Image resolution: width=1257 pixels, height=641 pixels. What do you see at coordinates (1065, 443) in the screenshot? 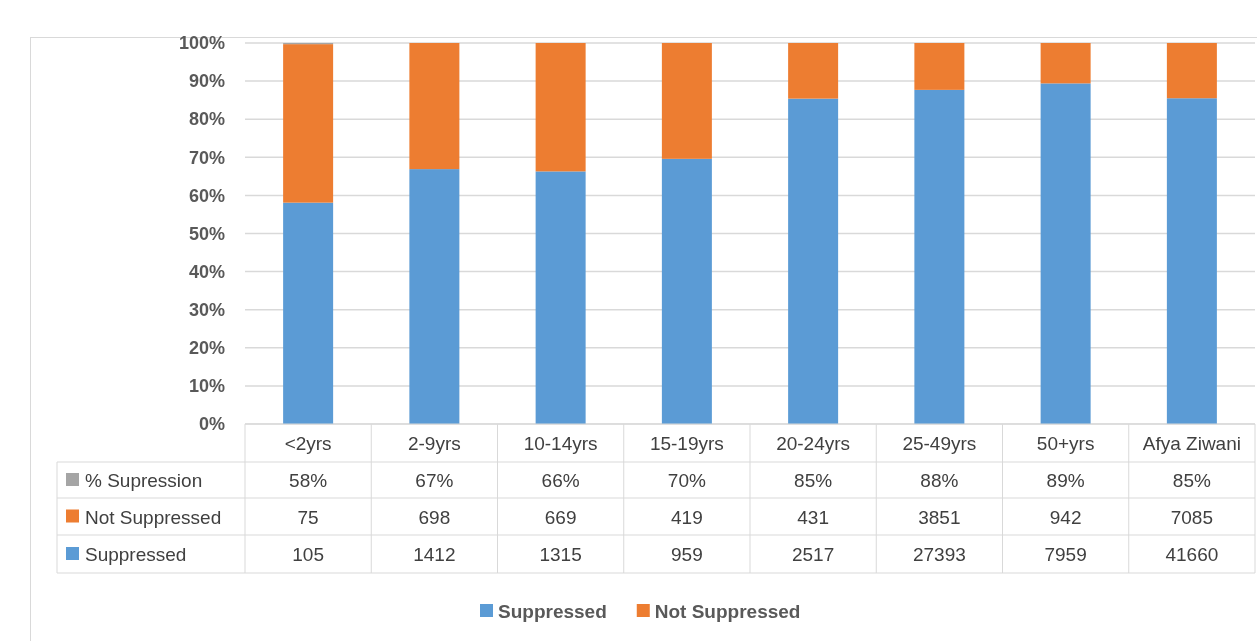
I see `x-tick-label: 50+yrs` at bounding box center [1065, 443].